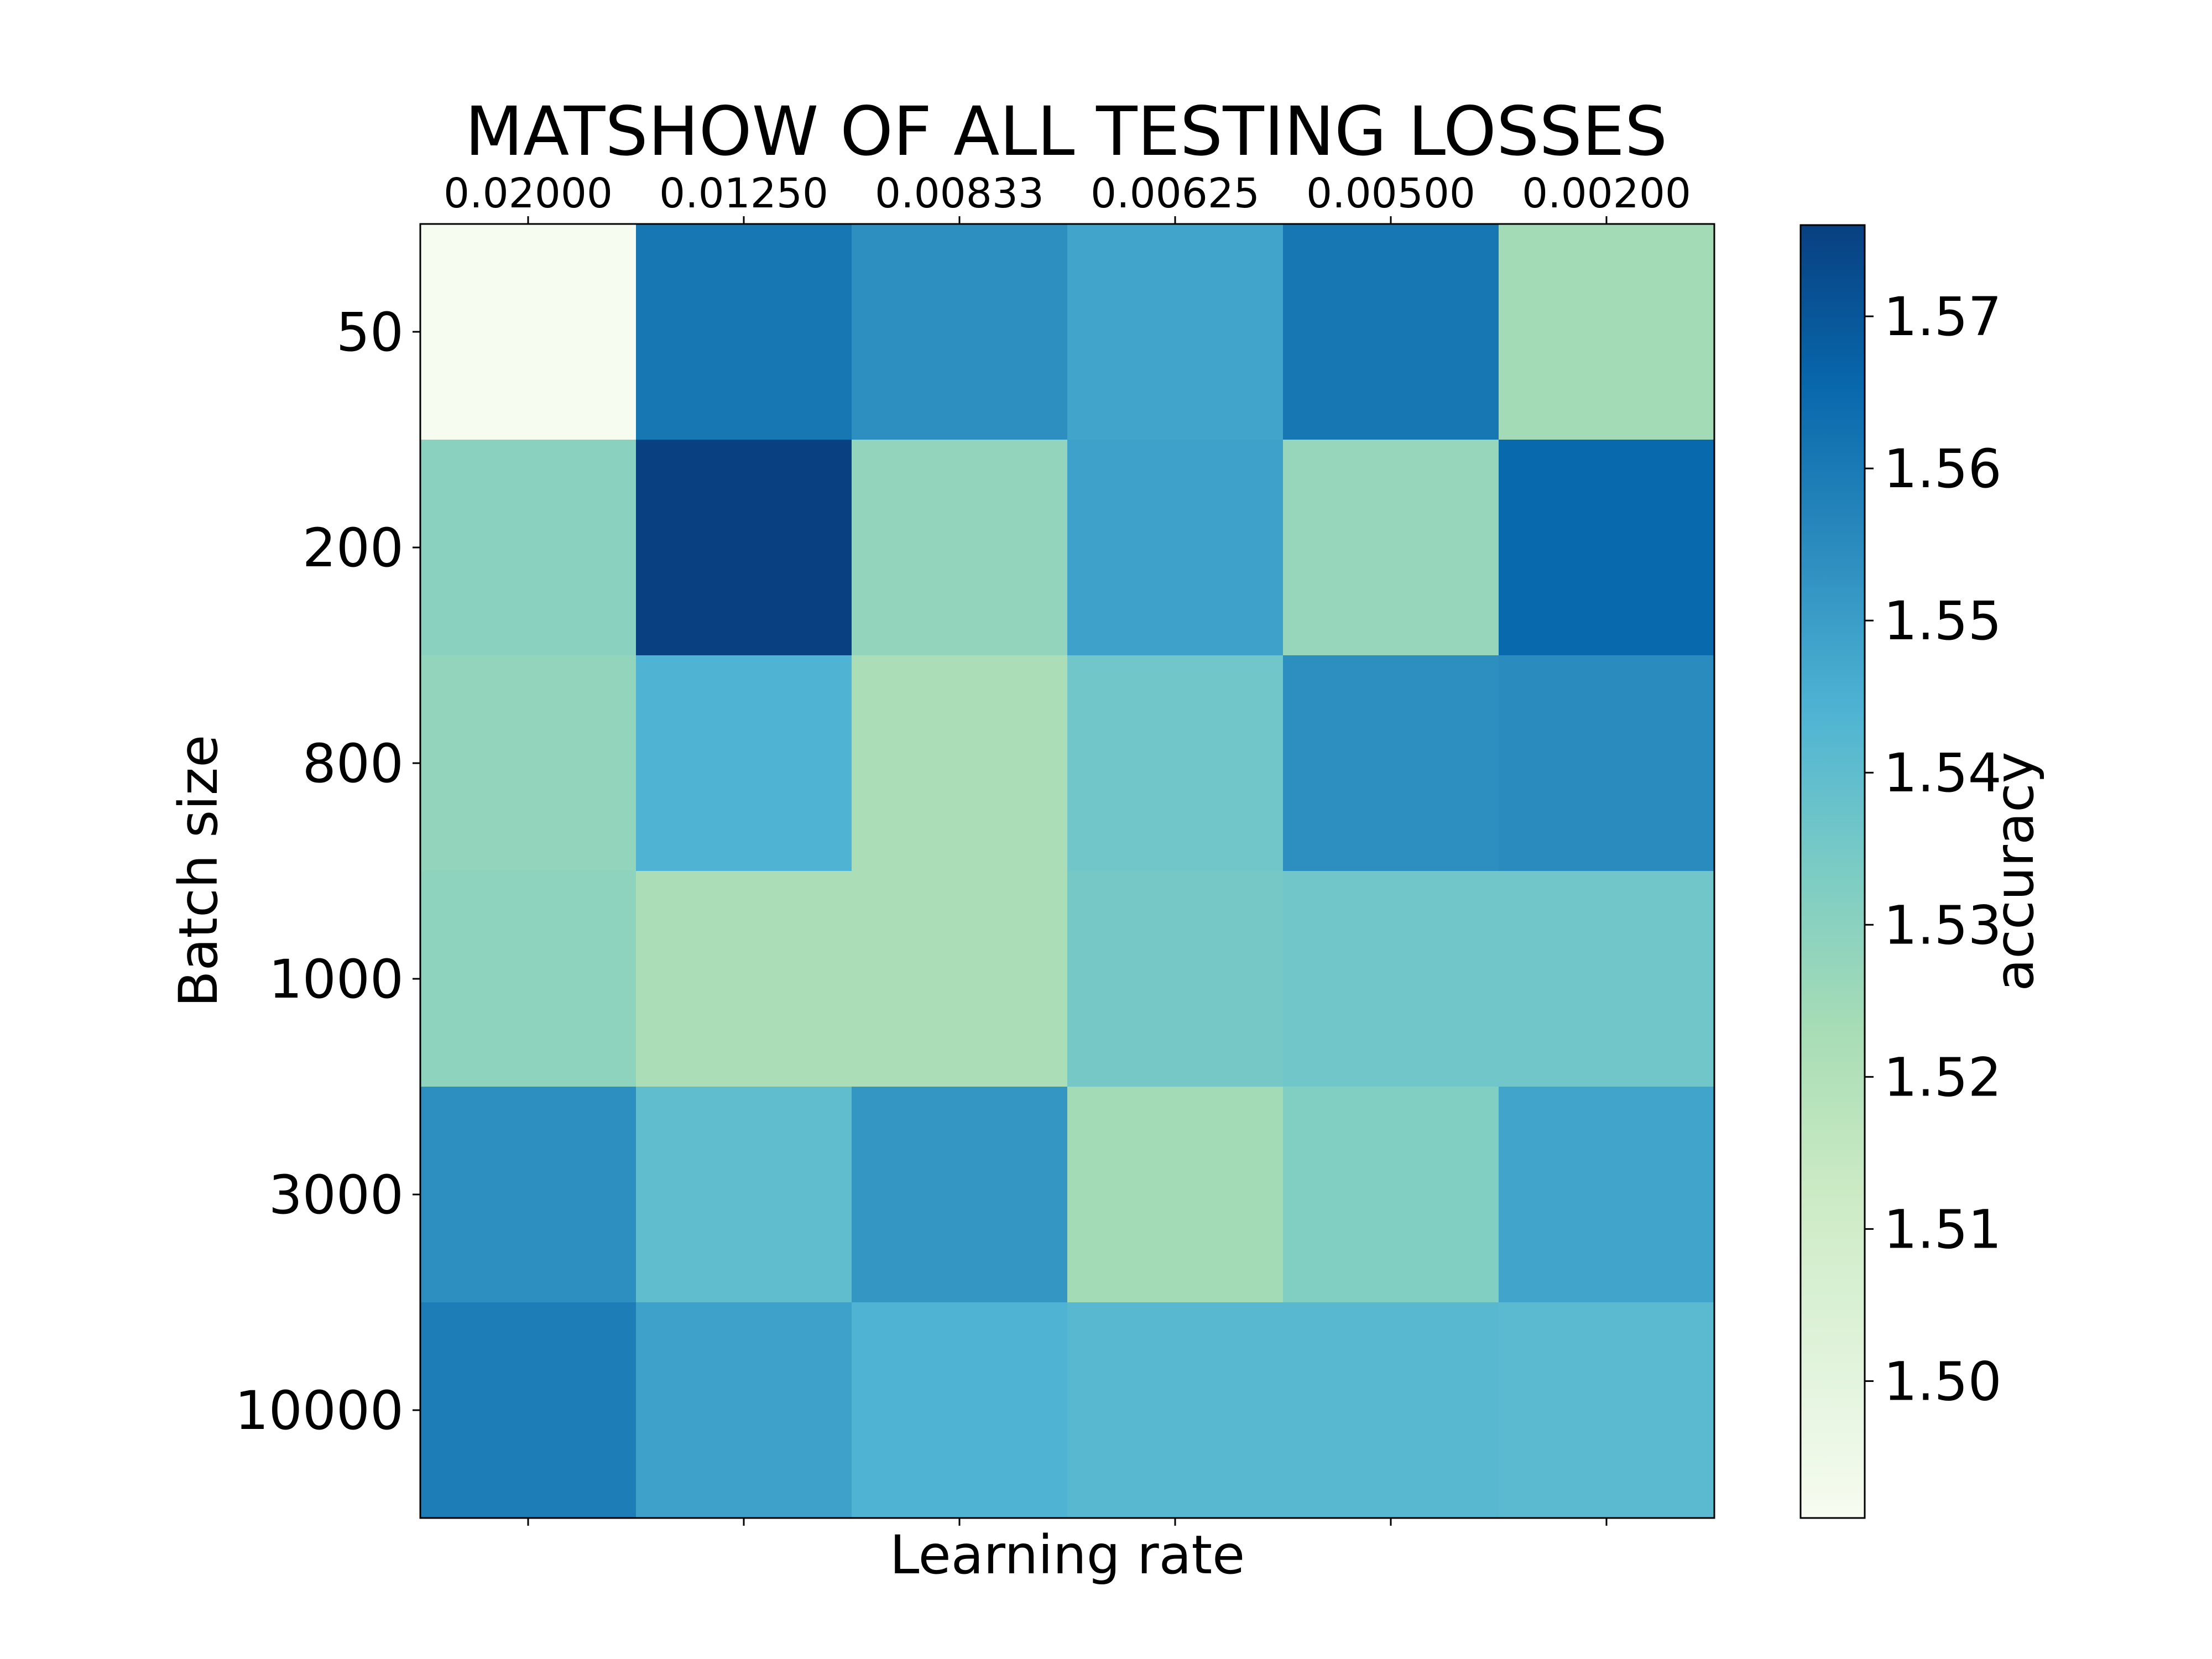 This screenshot has width=2212, height=1659. Describe the element at coordinates (337, 979) in the screenshot. I see `y-tick-label: 1000` at that location.